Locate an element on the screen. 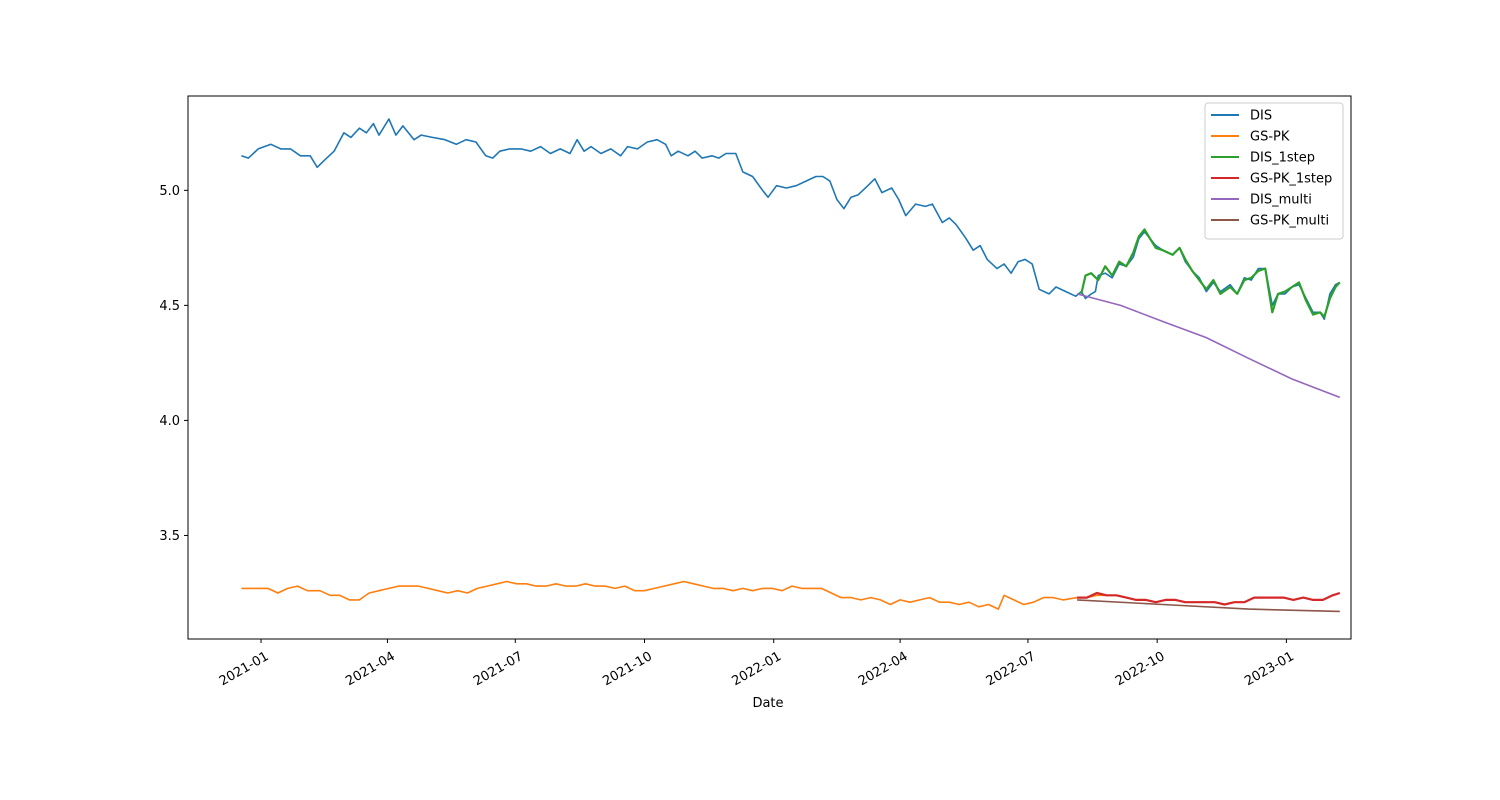 This screenshot has width=1500, height=800. legend-label: GS-PK_1step is located at coordinates (1291, 179).